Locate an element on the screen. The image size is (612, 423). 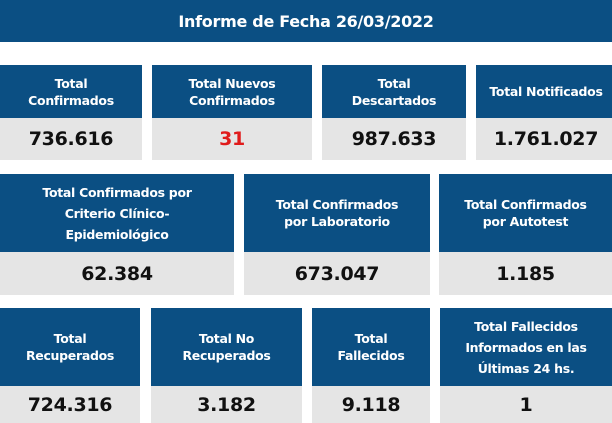
card-total-recuperados: Total Recuperados 724.316 is located at coordinates (70, 365).